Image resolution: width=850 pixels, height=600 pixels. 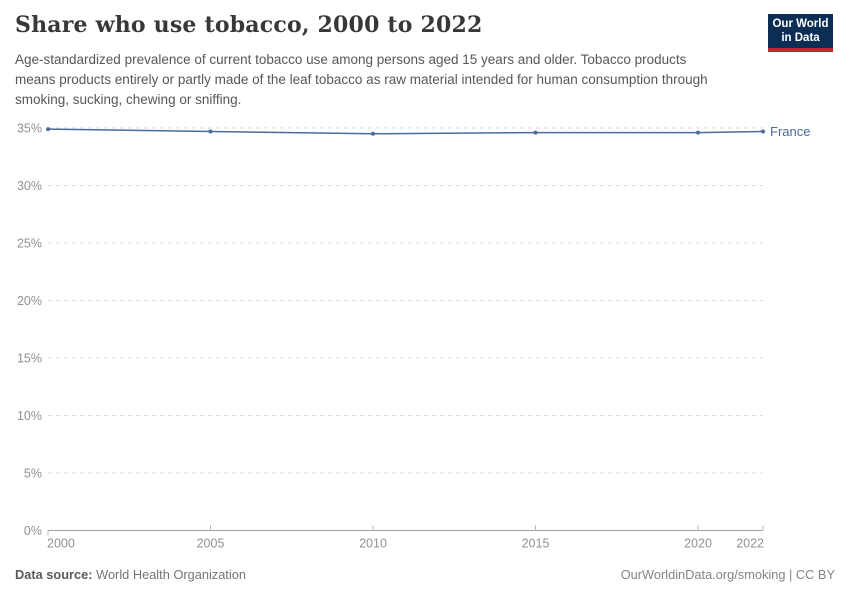 I want to click on data-point-france-2005, so click(x=210, y=131).